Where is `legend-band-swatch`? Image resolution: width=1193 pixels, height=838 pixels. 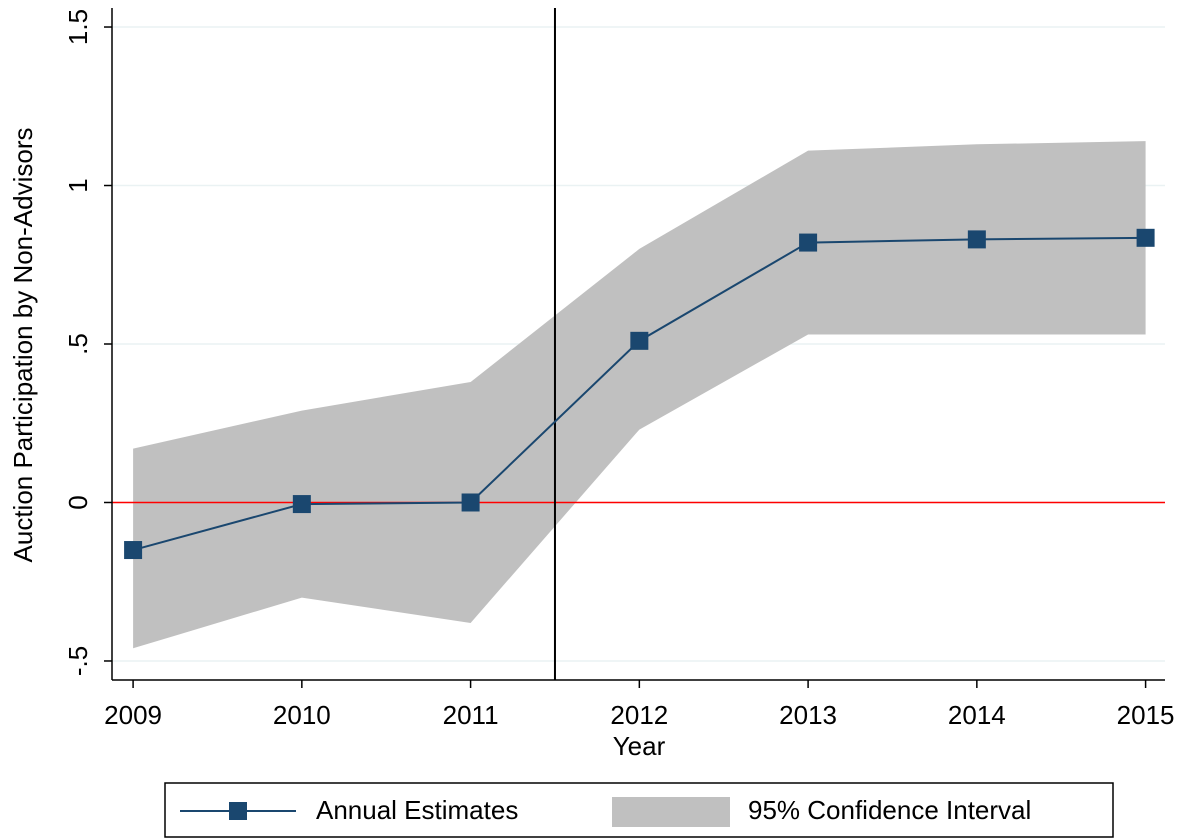 legend-band-swatch is located at coordinates (671, 812).